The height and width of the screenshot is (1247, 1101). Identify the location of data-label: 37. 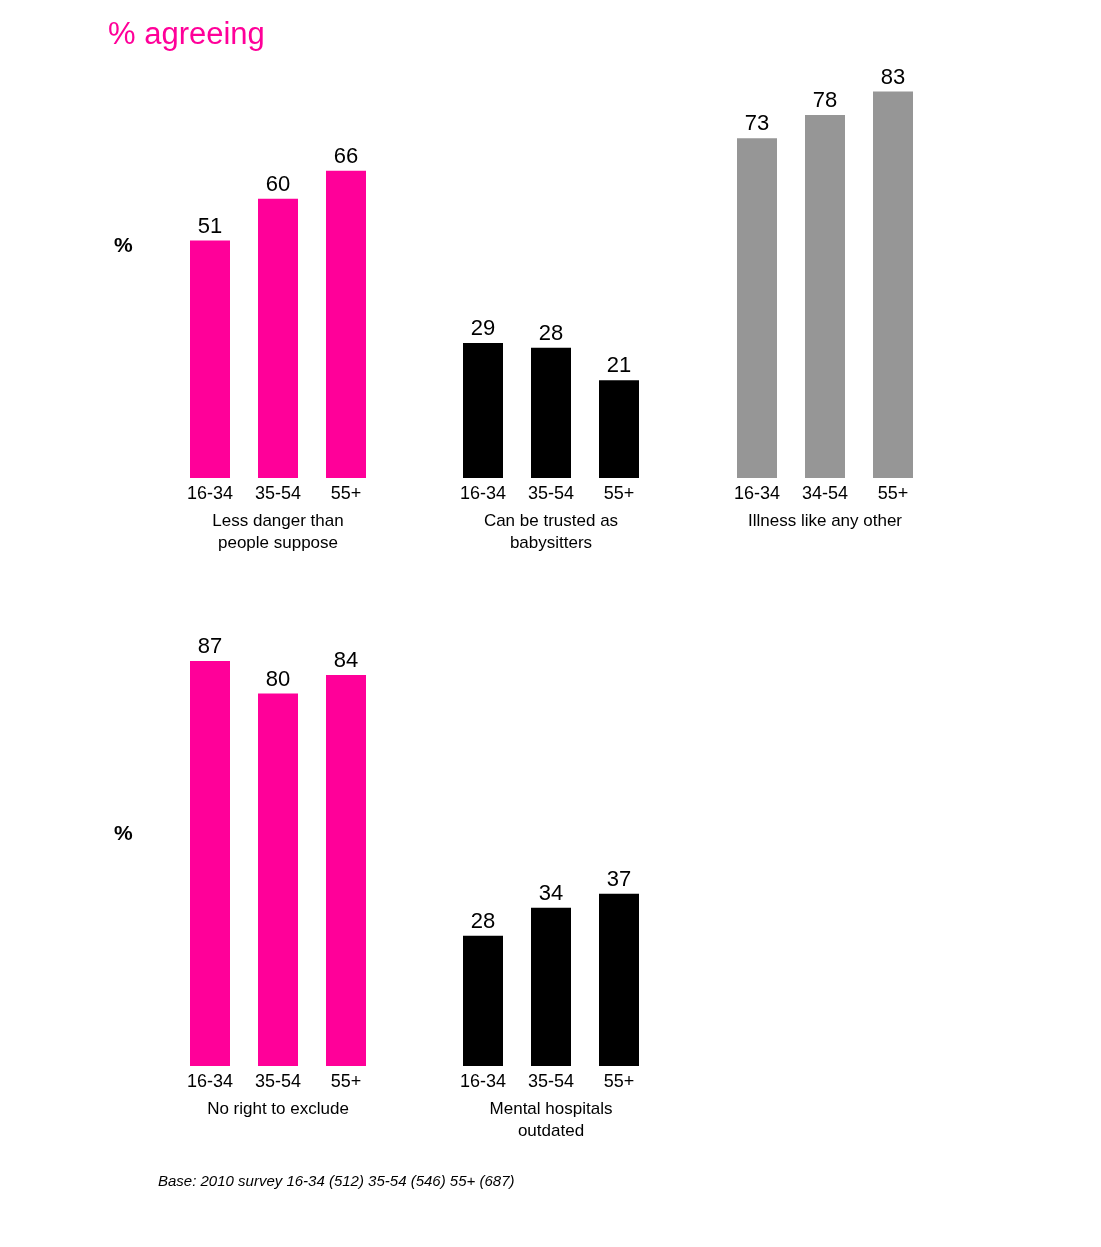
(619, 878).